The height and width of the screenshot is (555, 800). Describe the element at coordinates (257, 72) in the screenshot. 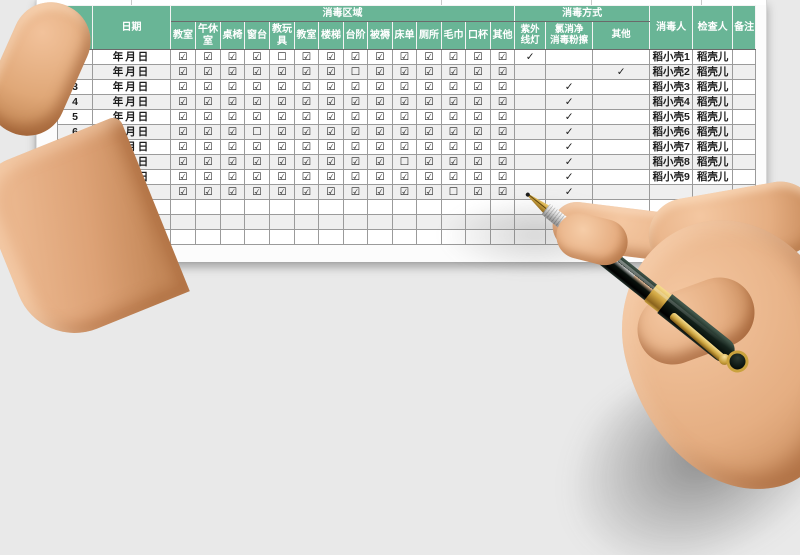

I see `area-checkbox-4: ☑` at that location.